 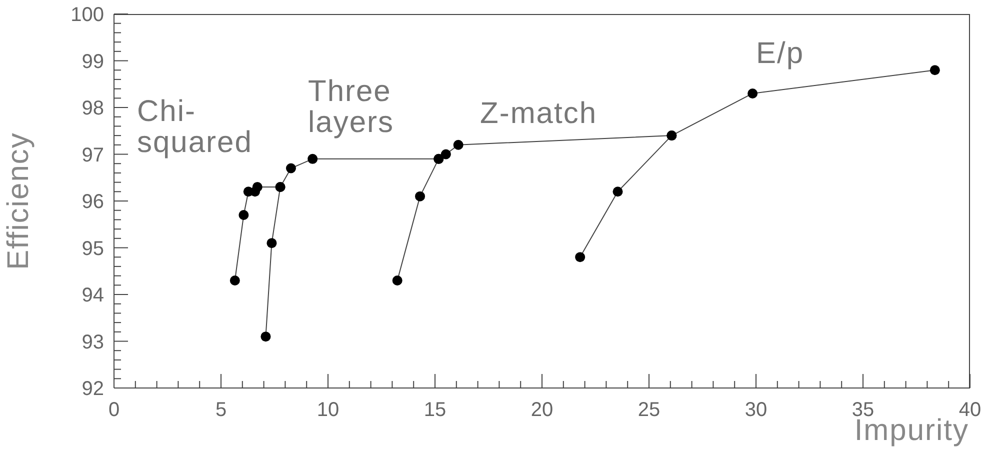 What do you see at coordinates (221, 410) in the screenshot?
I see `x-tick-label: 5` at bounding box center [221, 410].